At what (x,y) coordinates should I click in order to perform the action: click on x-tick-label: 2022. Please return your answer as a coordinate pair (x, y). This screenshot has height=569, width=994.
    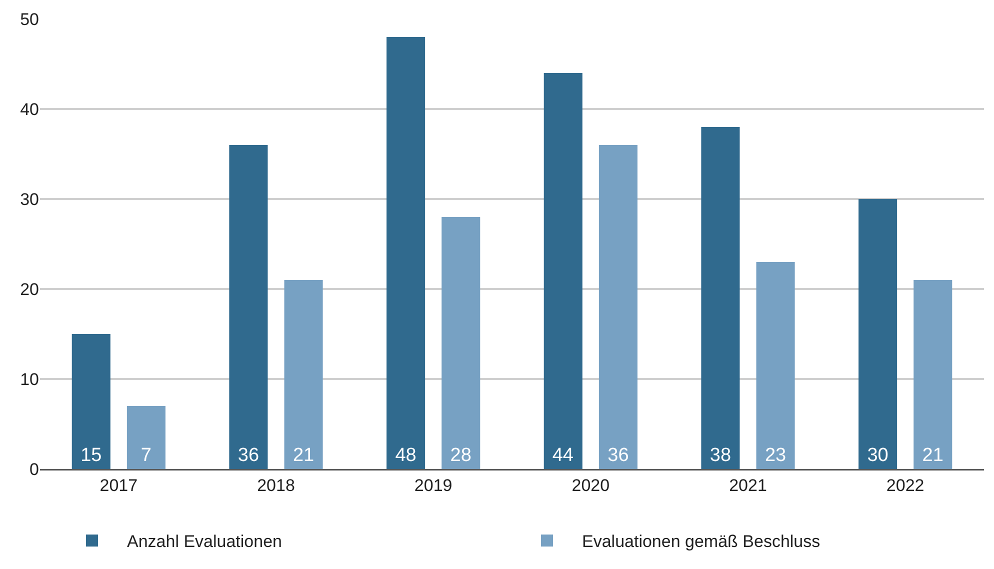
    Looking at the image, I should click on (905, 485).